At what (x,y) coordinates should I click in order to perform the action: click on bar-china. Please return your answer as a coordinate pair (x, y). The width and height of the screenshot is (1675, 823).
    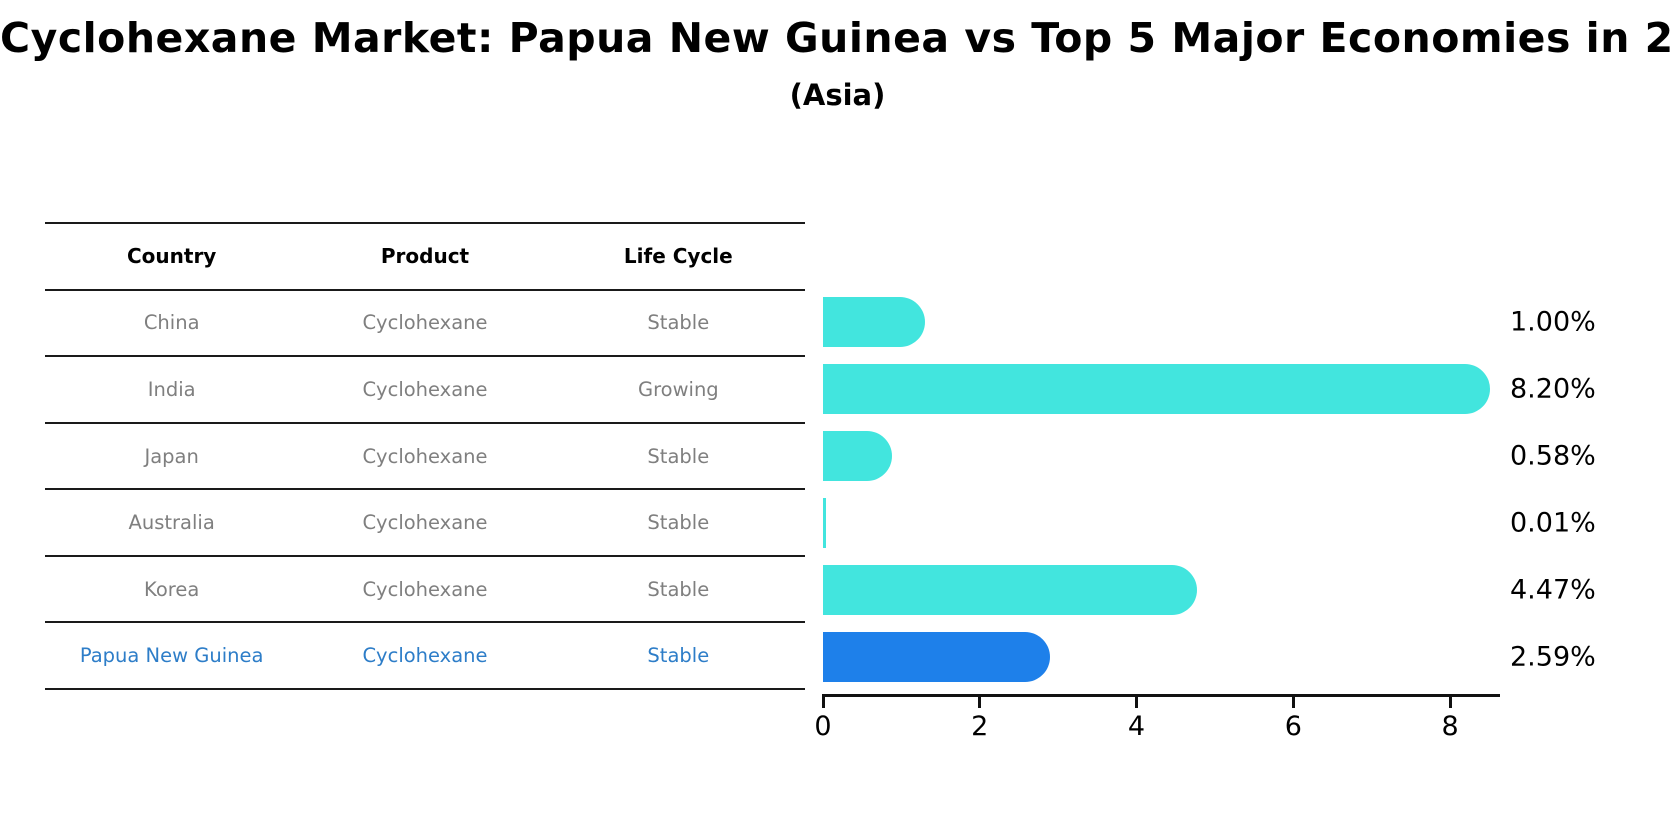
    Looking at the image, I should click on (874, 322).